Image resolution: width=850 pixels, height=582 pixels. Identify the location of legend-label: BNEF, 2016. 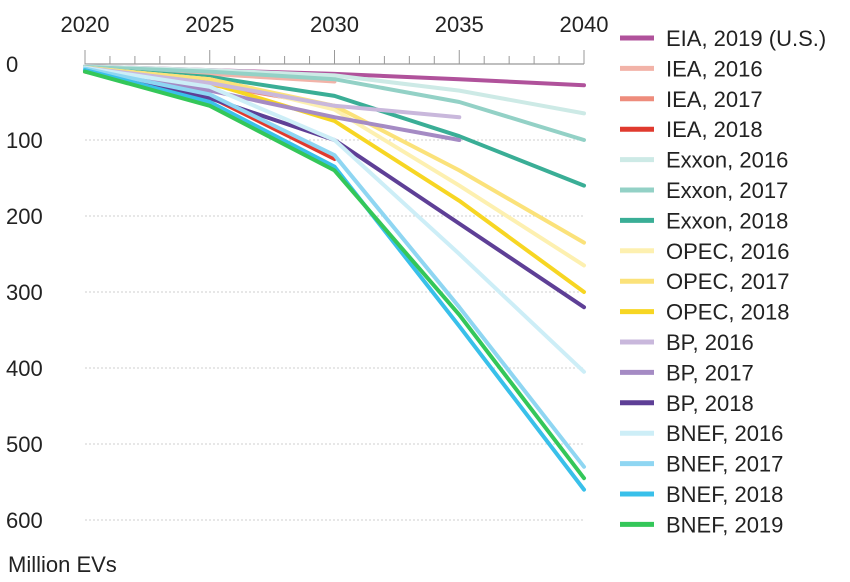
(724, 433).